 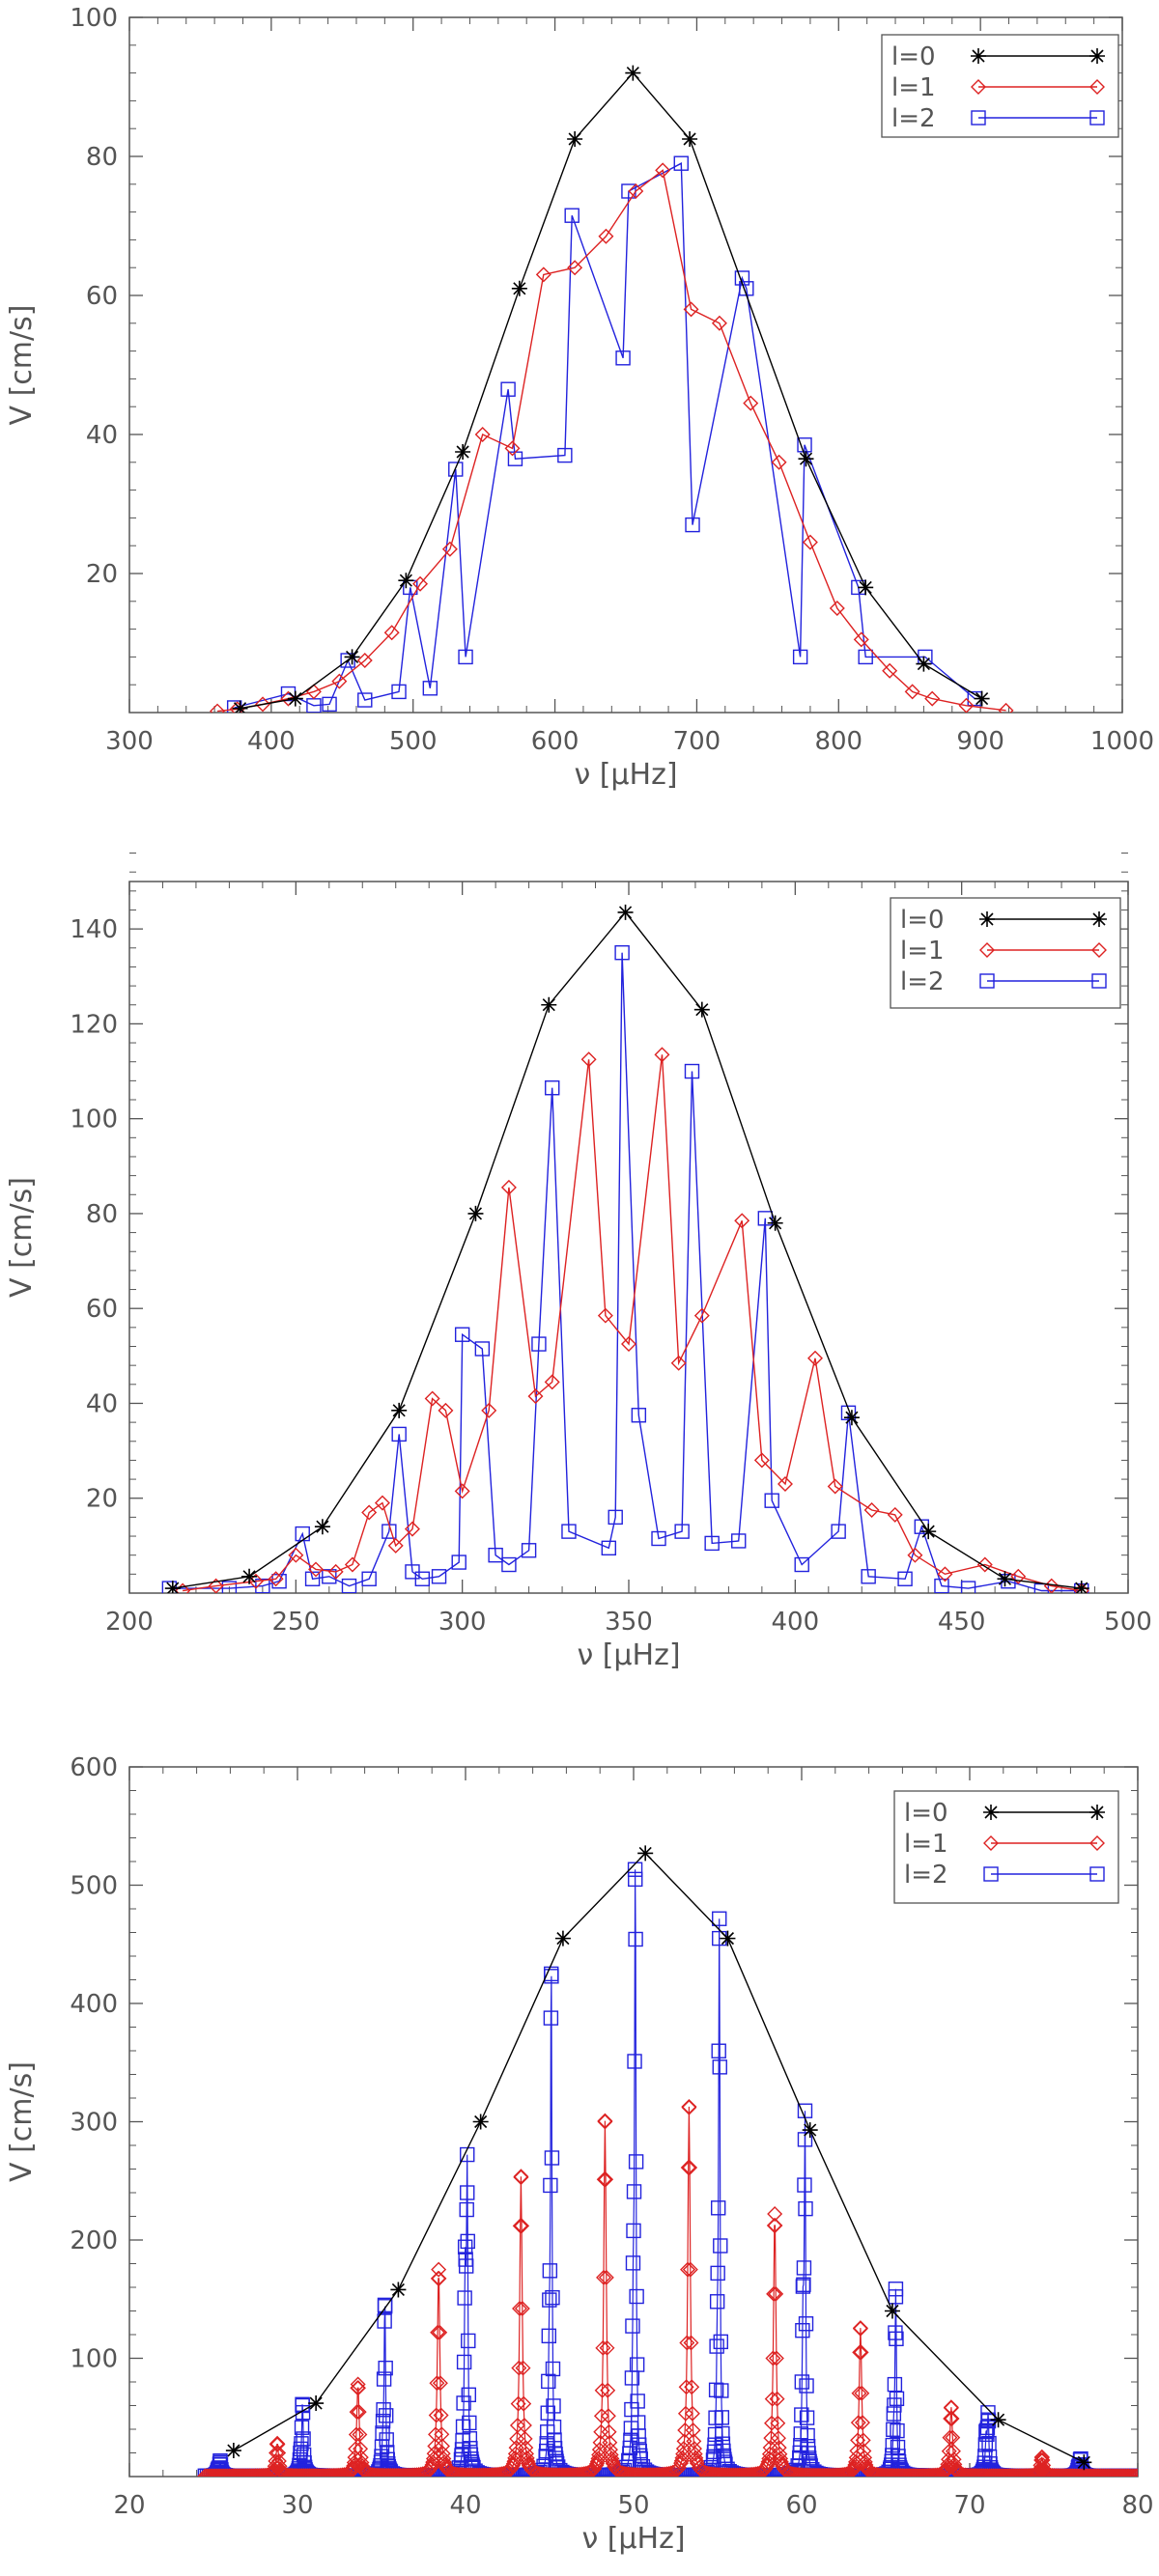 What do you see at coordinates (801, 2506) in the screenshot?
I see `x-tick-label: 60` at bounding box center [801, 2506].